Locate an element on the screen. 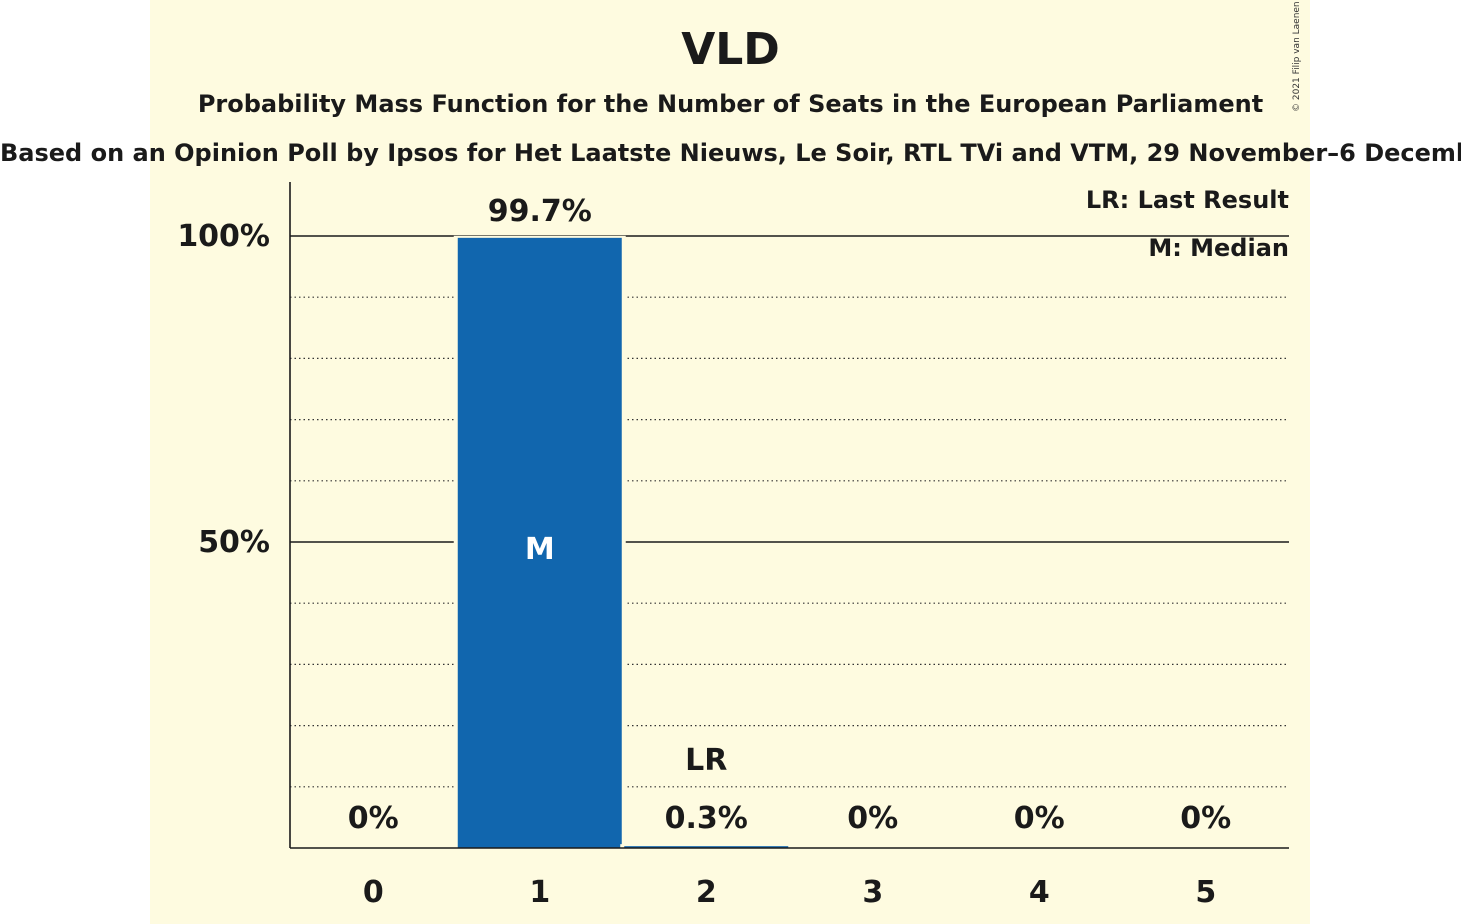 This screenshot has height=924, width=1461. x-tick-label: 1 is located at coordinates (539, 892).